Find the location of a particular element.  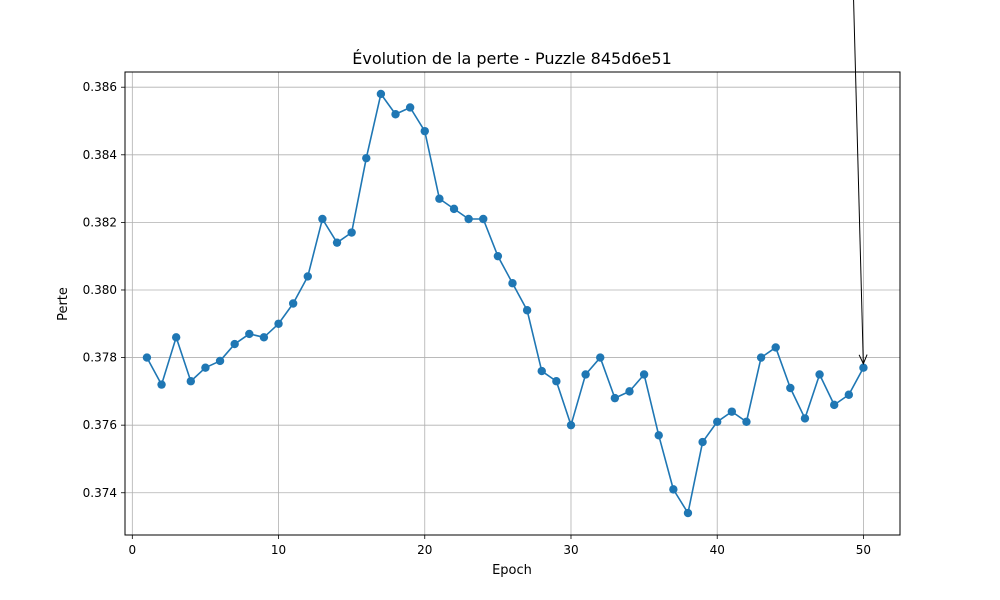

y-tick-label: 0.382 is located at coordinates (100, 222).